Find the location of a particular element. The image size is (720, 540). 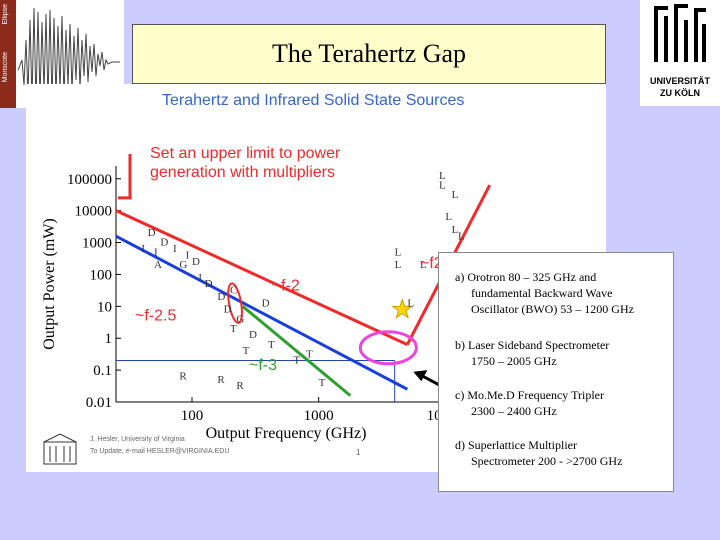

f-3-limit-line is located at coordinates (296, 351).